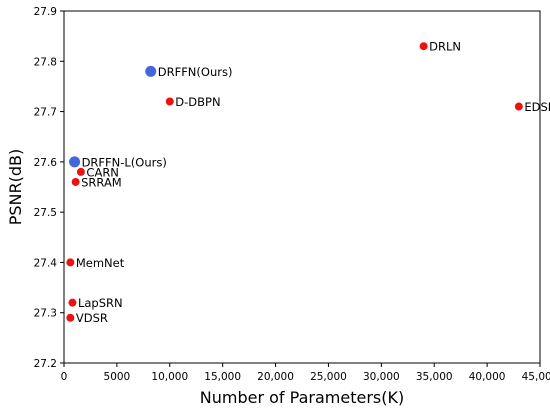  What do you see at coordinates (45, 12) in the screenshot?
I see `y-tick-label: 27.9` at bounding box center [45, 12].